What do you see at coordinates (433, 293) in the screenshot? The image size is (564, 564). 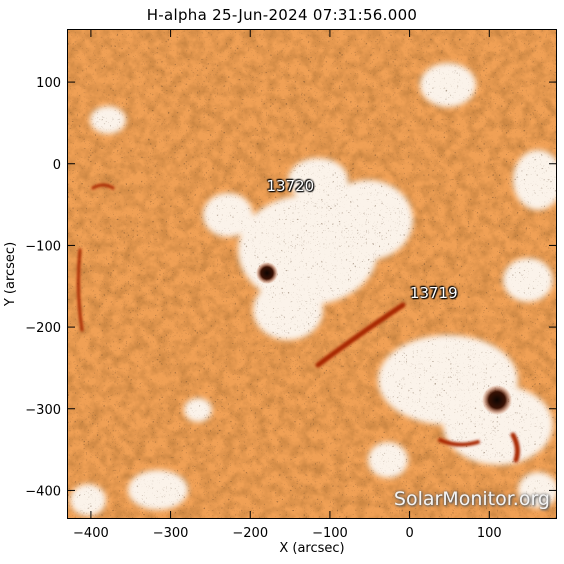 I see `active-region-label: 13719` at bounding box center [433, 293].